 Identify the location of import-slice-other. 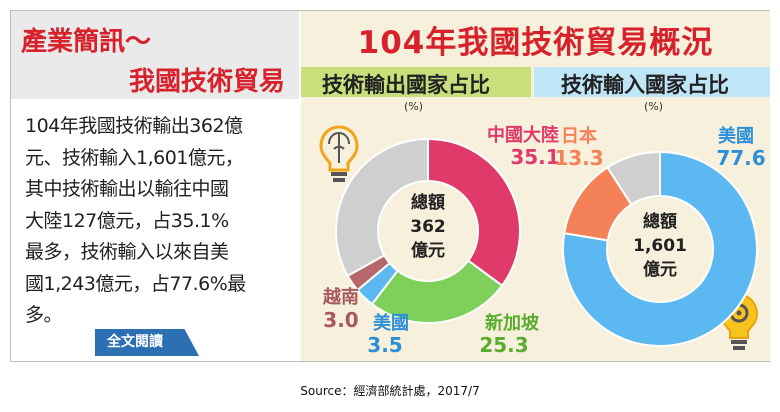
(633, 178).